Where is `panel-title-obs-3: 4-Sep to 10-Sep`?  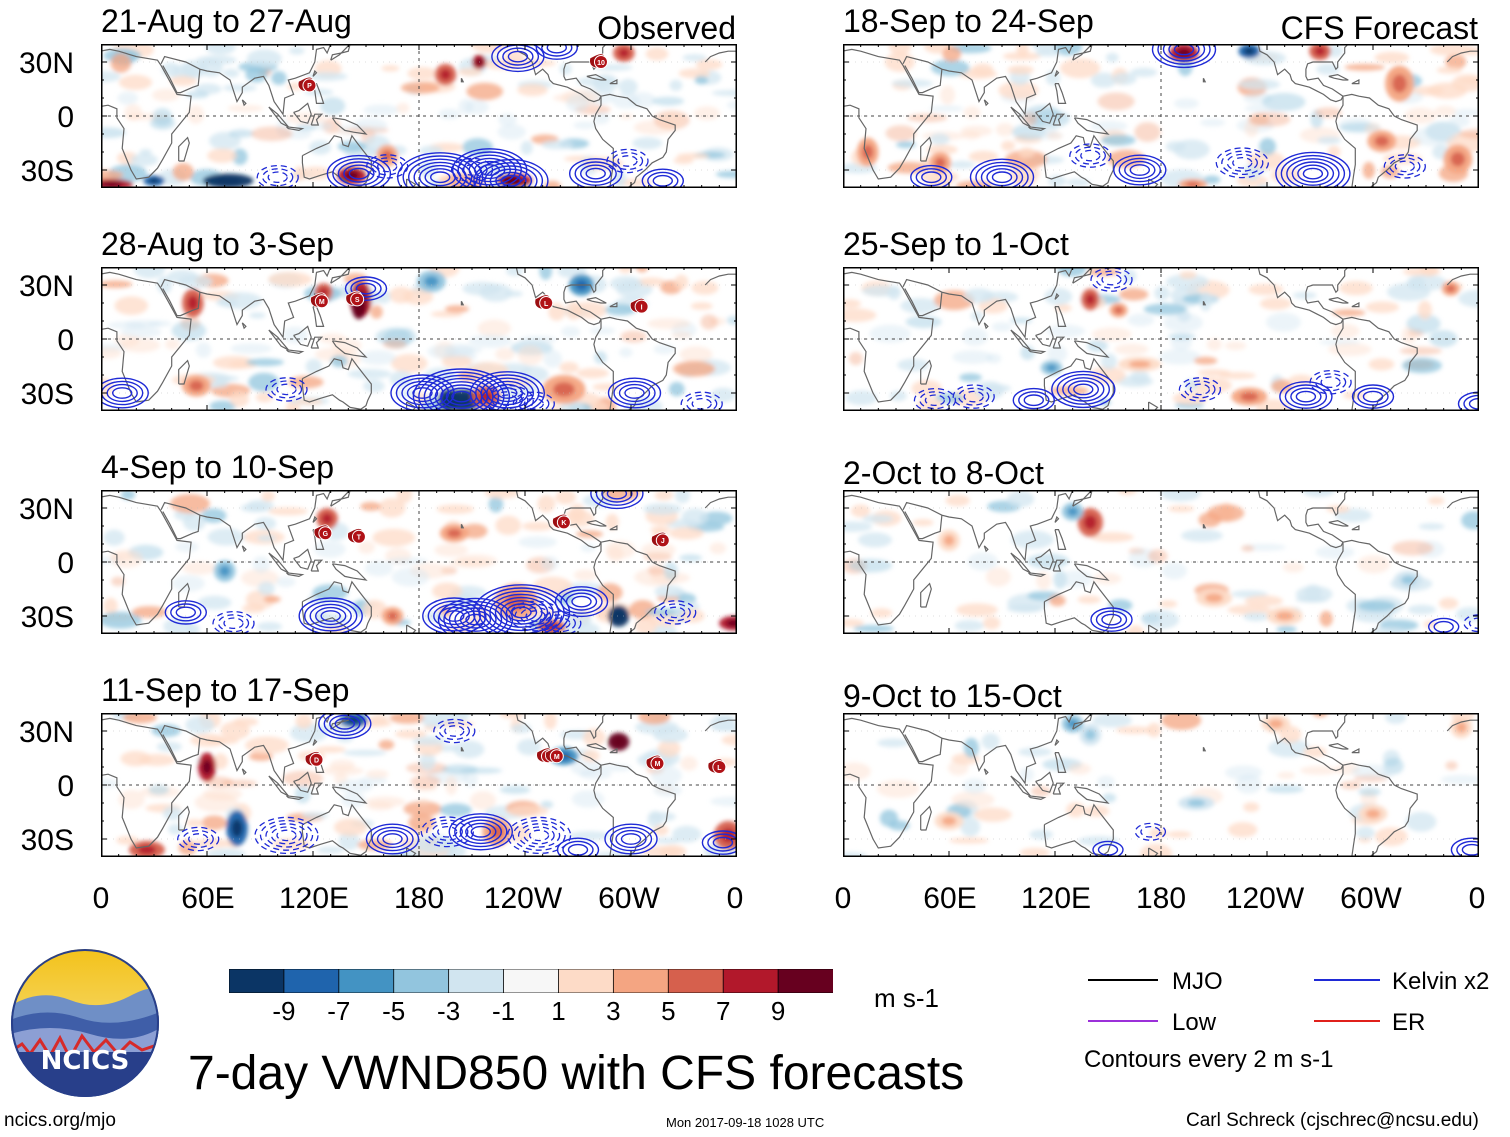 panel-title-obs-3: 4-Sep to 10-Sep is located at coordinates (218, 467).